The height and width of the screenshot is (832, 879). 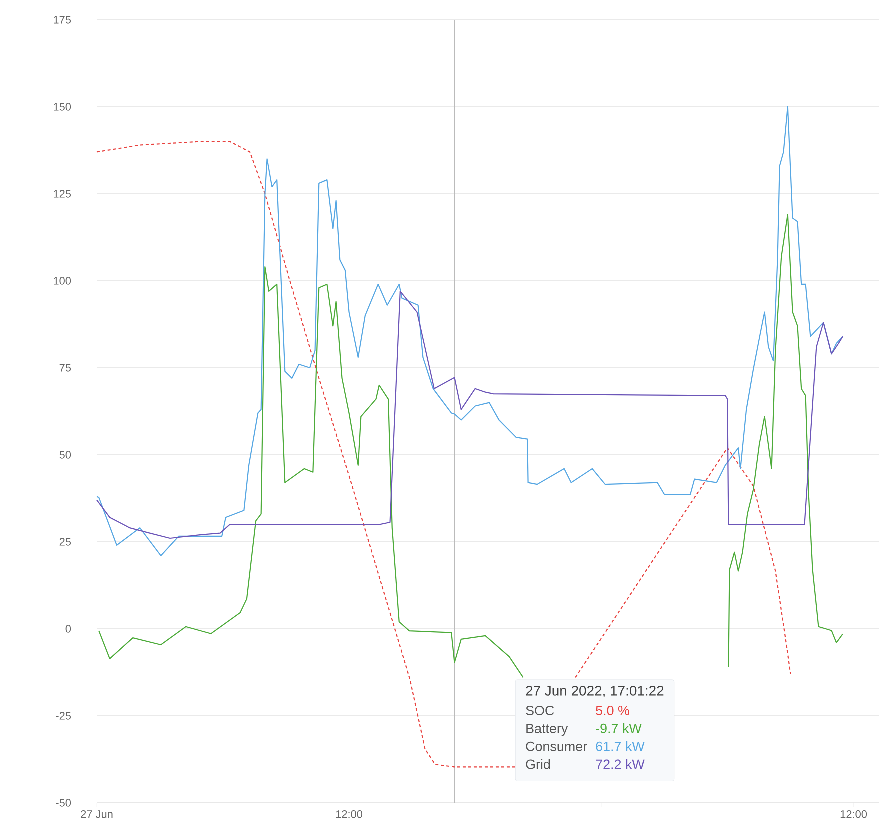 I want to click on y-tick-label: -25, so click(x=64, y=716).